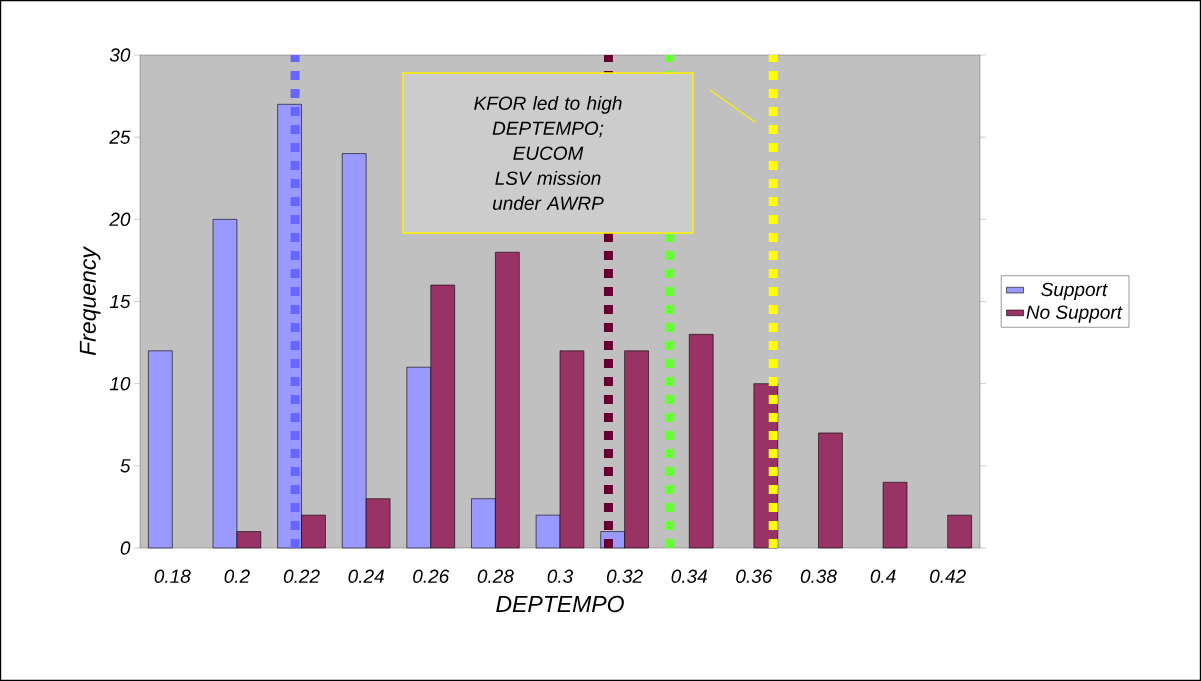 The height and width of the screenshot is (681, 1201). Describe the element at coordinates (366, 576) in the screenshot. I see `x-tick-label: 0.24` at that location.